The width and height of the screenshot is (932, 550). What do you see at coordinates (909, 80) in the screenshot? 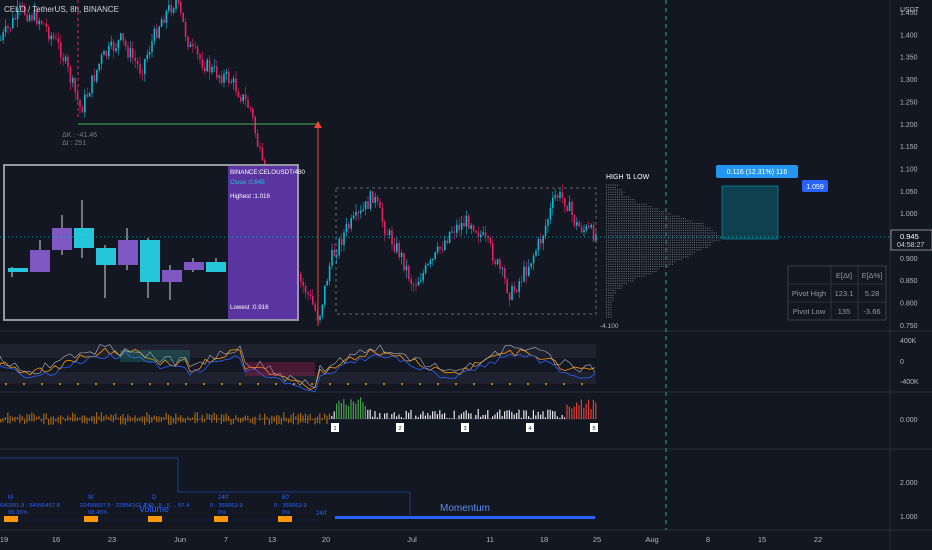
I see `price-tick: 1.300` at bounding box center [909, 80].